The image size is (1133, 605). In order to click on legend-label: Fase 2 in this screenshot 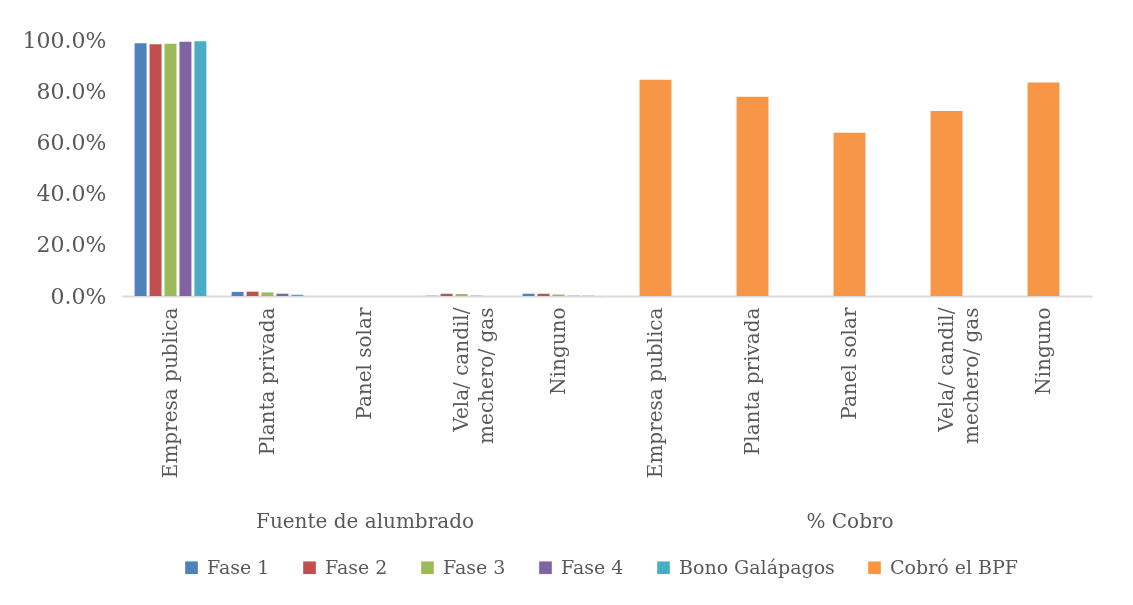, I will do `click(356, 566)`.